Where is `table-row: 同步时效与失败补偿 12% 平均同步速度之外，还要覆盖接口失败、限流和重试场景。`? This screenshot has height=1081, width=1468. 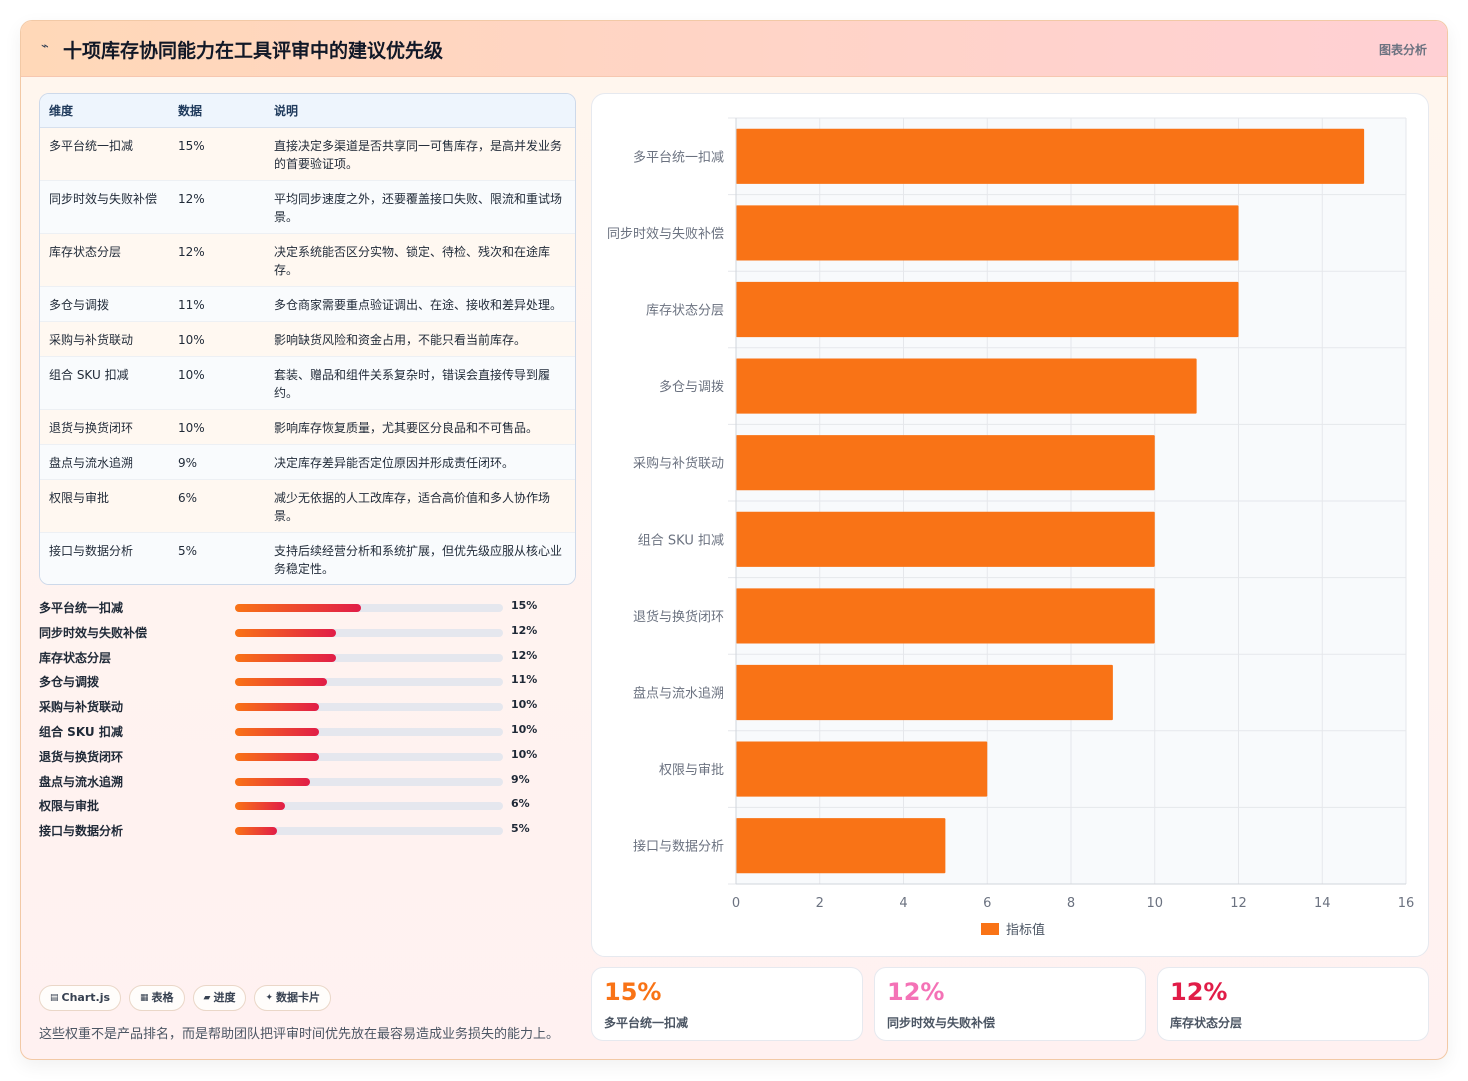
table-row: 同步时效与失败补偿 12% 平均同步速度之外，还要覆盖接口失败、限流和重试场景。 is located at coordinates (307, 207).